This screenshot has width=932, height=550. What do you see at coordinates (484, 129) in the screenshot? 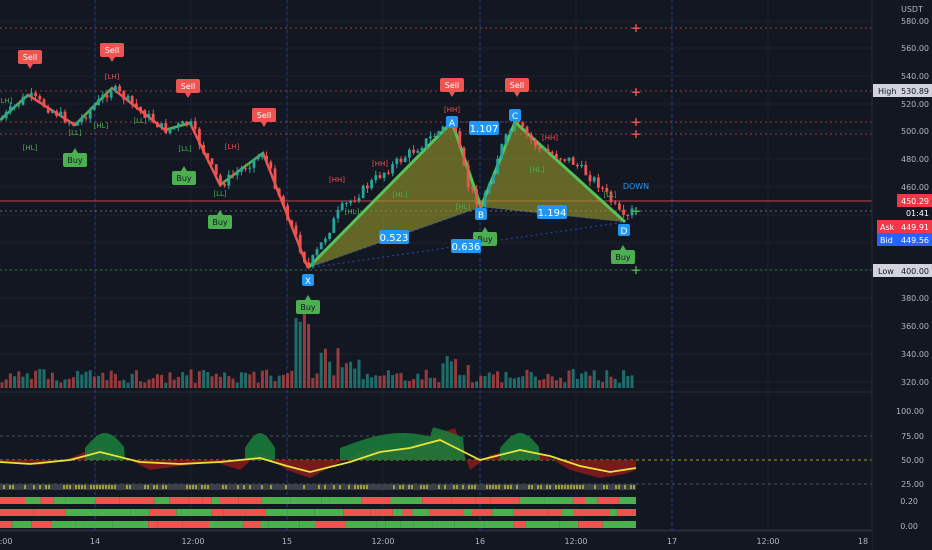
I see `ratio-label-ab: 1.107` at bounding box center [484, 129].